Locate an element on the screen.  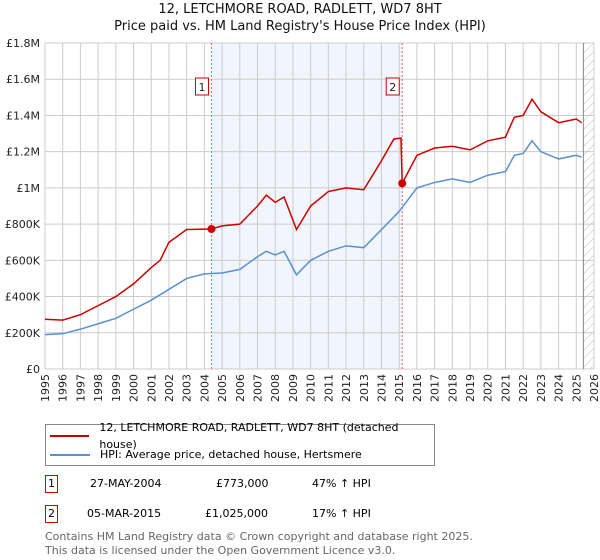
x-tick-label: 2018 is located at coordinates (452, 388).